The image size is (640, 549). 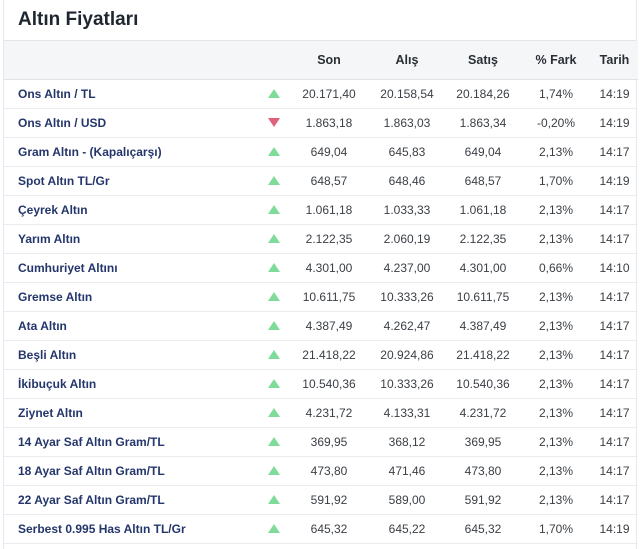 What do you see at coordinates (329, 384) in the screenshot?
I see `price-son: 10.540,36` at bounding box center [329, 384].